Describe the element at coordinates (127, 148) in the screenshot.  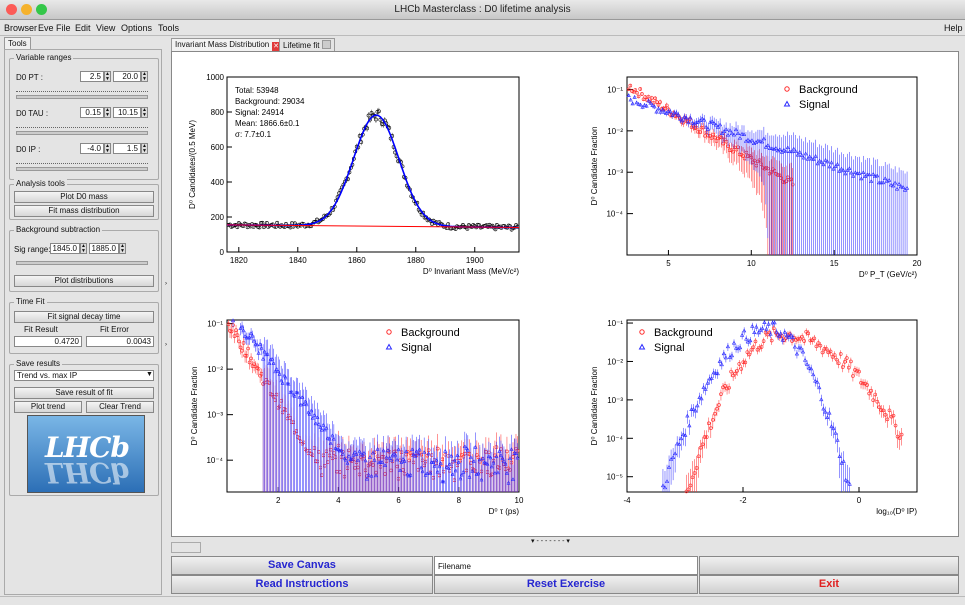
I see `ip-max-input: 1.5` at that location.